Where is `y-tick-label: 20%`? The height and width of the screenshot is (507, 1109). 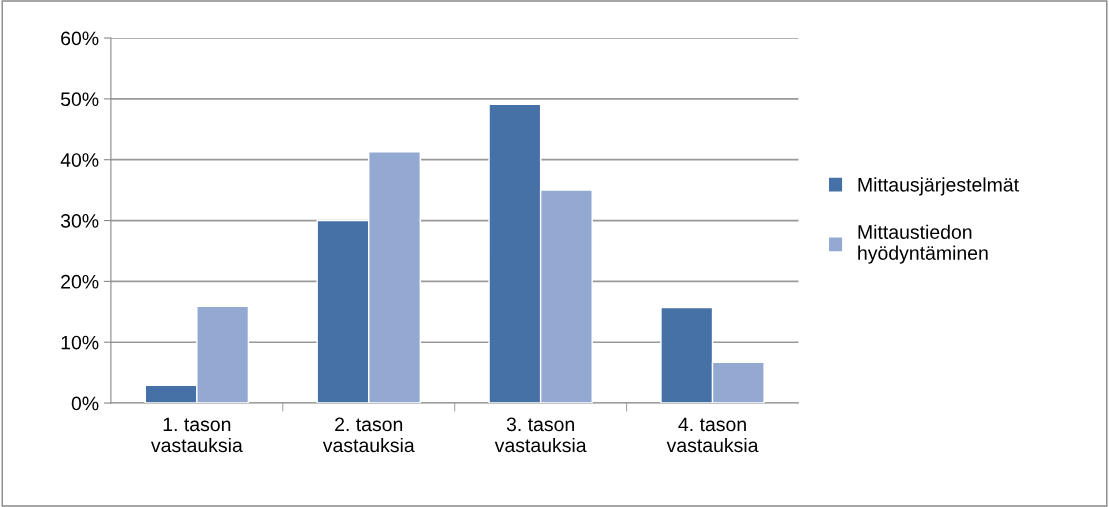
y-tick-label: 20% is located at coordinates (80, 281).